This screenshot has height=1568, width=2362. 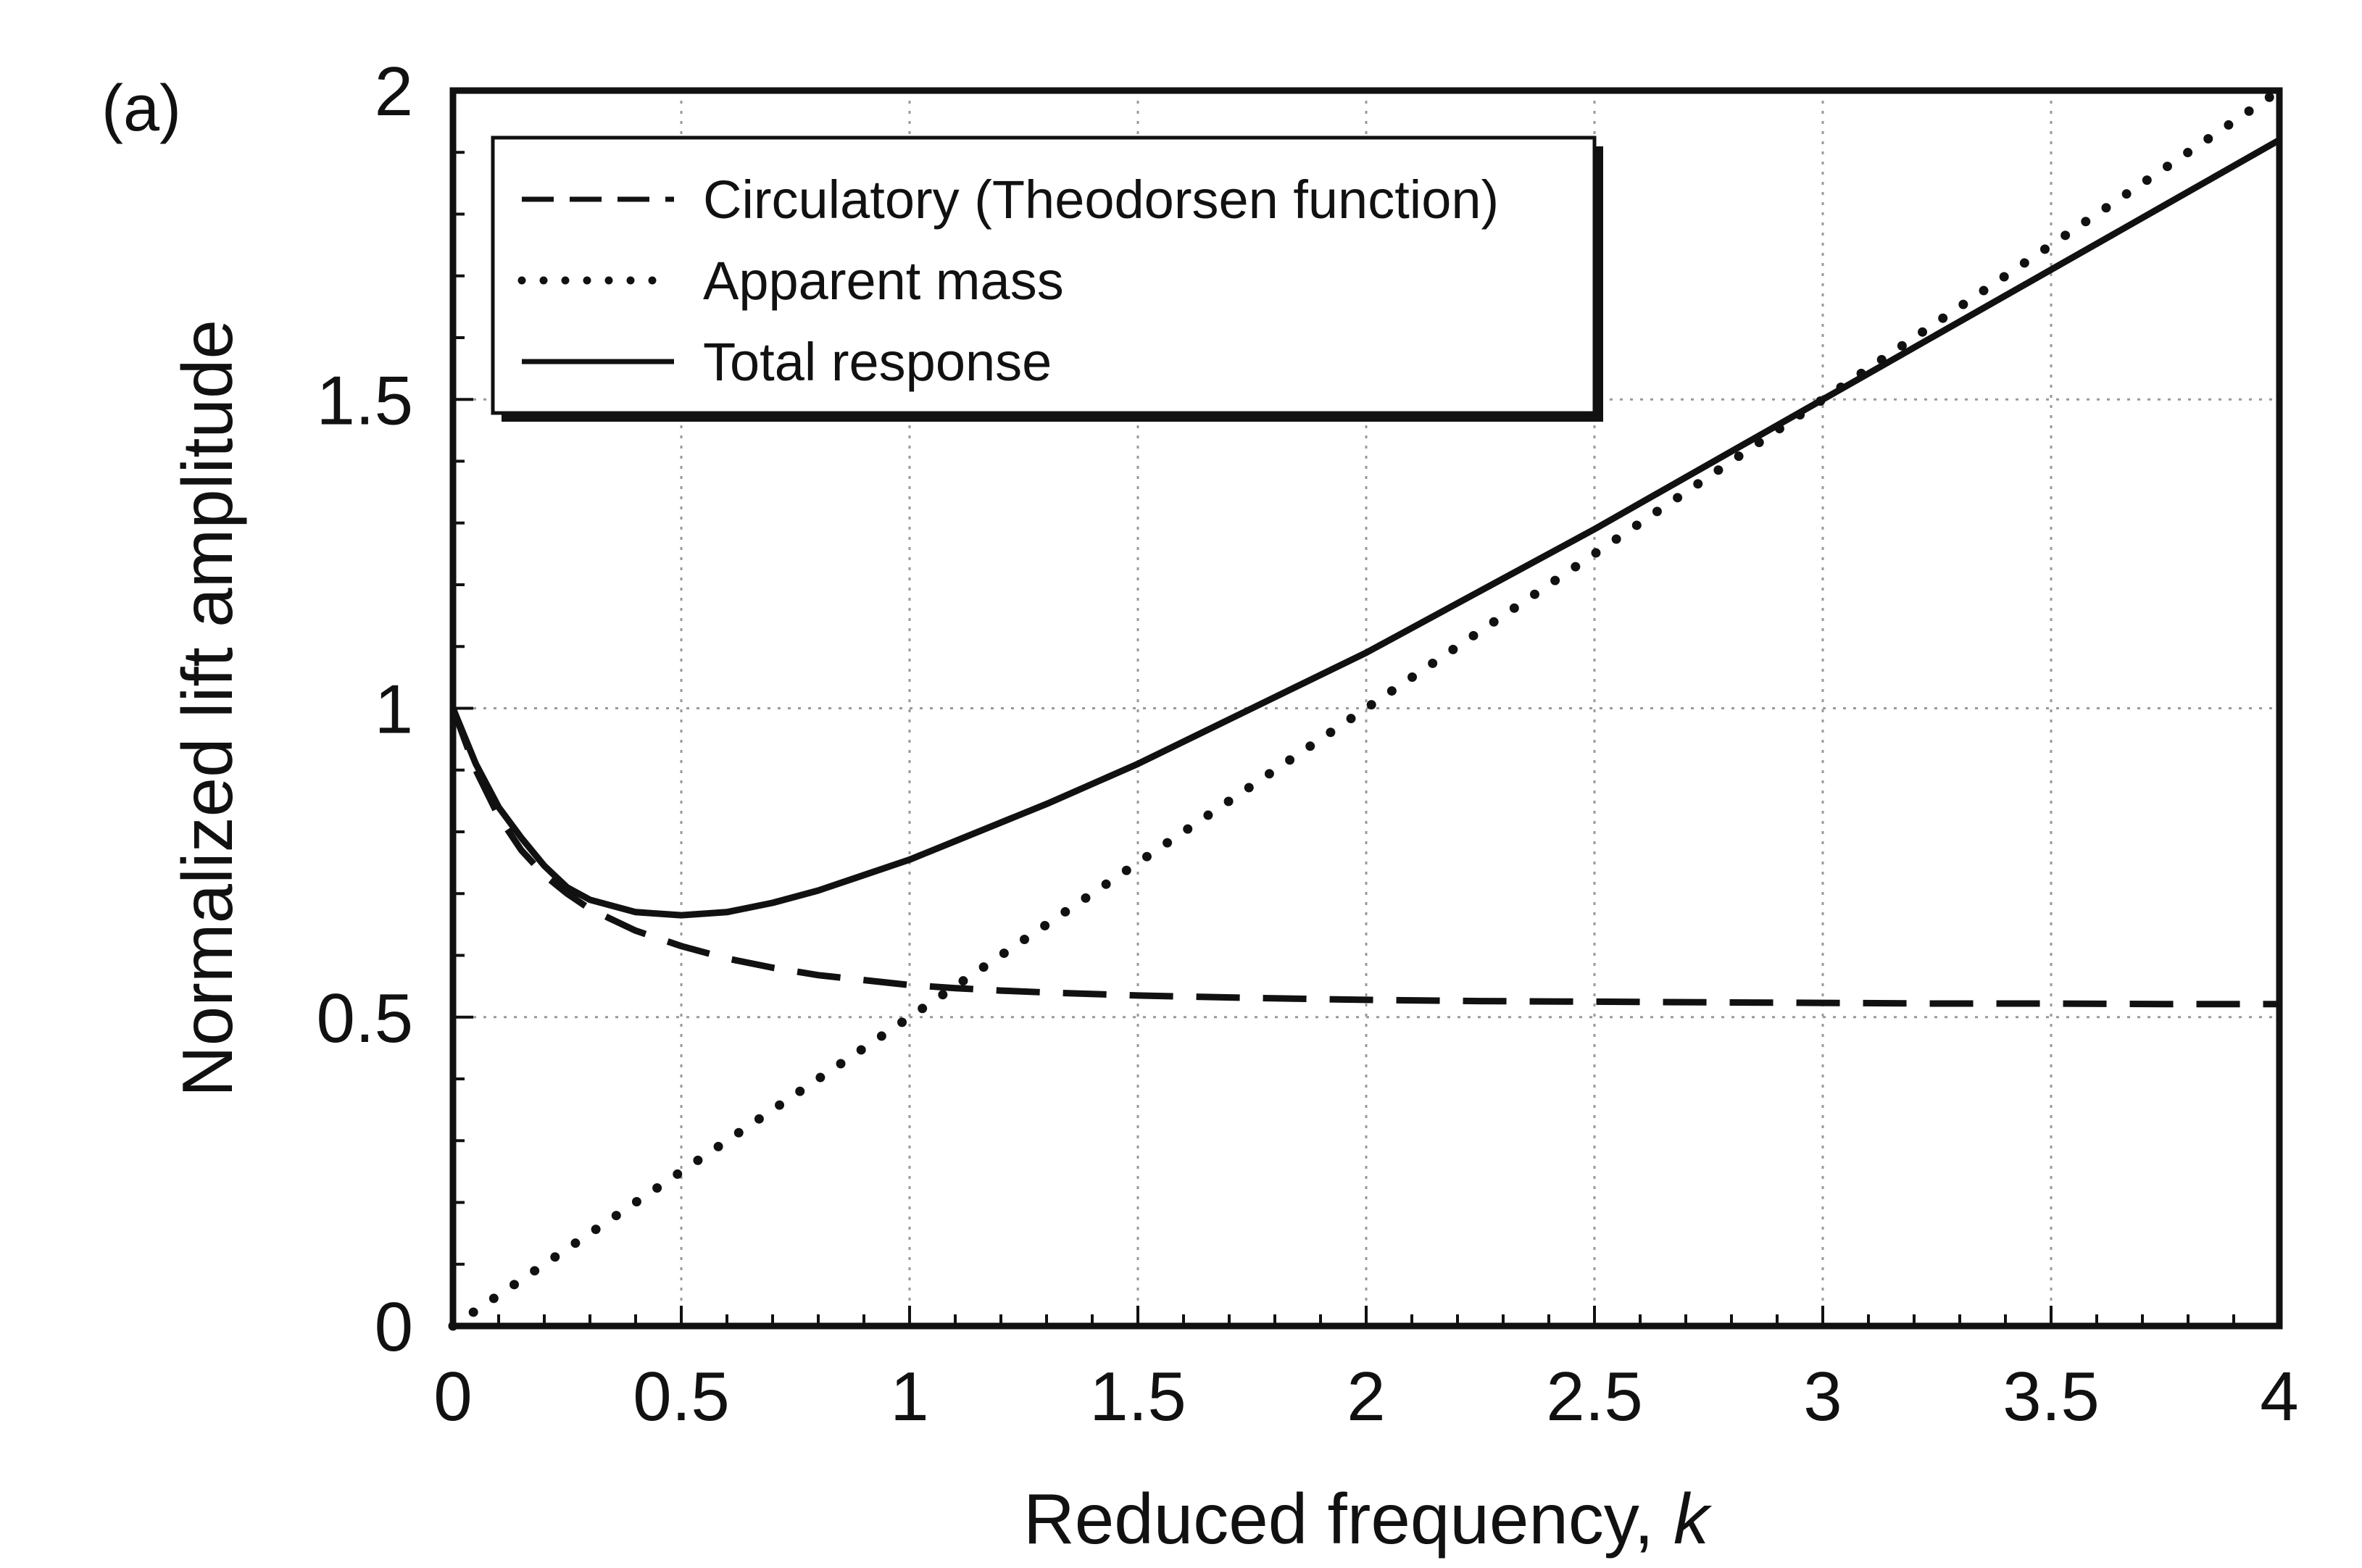 I want to click on panel-label: (a), so click(x=141, y=108).